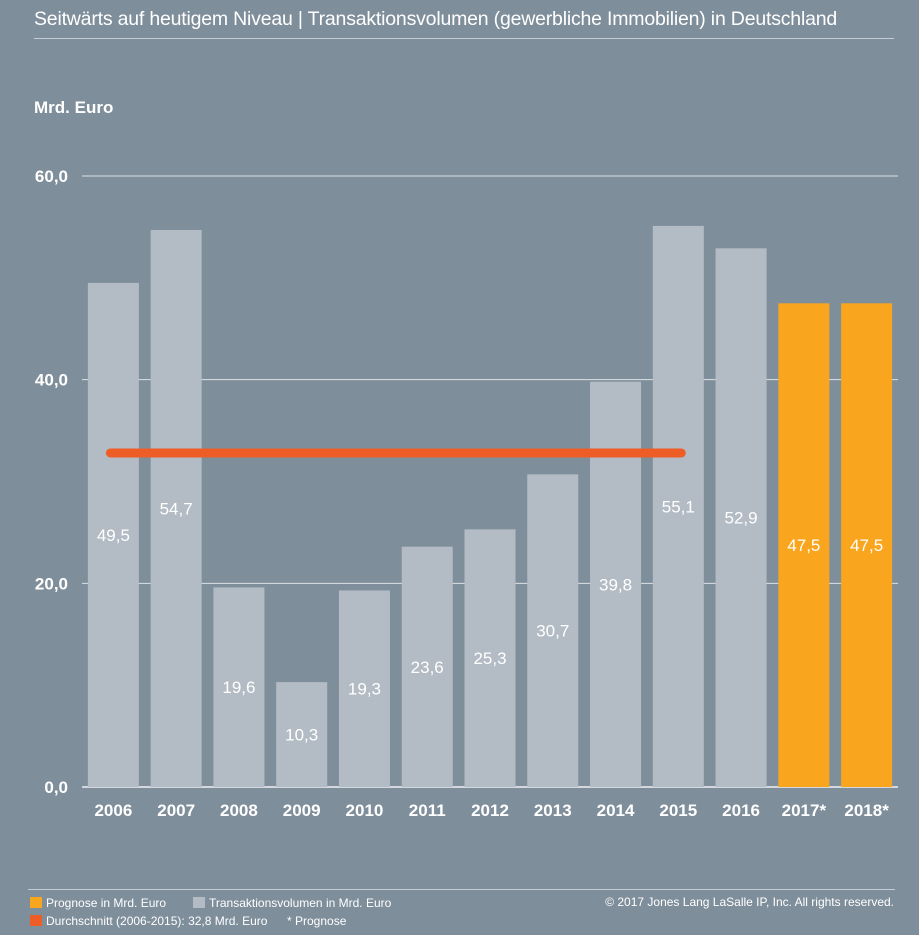 This screenshot has width=919, height=935. What do you see at coordinates (490, 810) in the screenshot?
I see `x-tick-label: 2012` at bounding box center [490, 810].